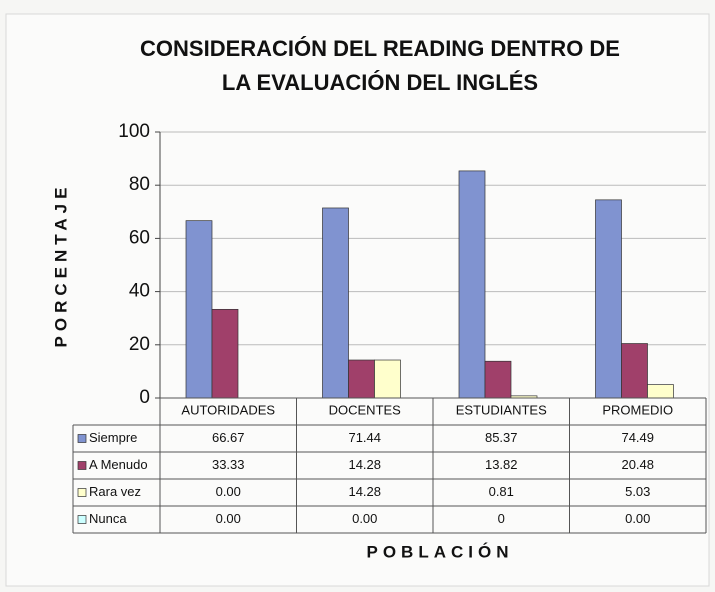 This screenshot has height=592, width=715. Describe the element at coordinates (228, 464) in the screenshot. I see `table-value: 33.33` at that location.